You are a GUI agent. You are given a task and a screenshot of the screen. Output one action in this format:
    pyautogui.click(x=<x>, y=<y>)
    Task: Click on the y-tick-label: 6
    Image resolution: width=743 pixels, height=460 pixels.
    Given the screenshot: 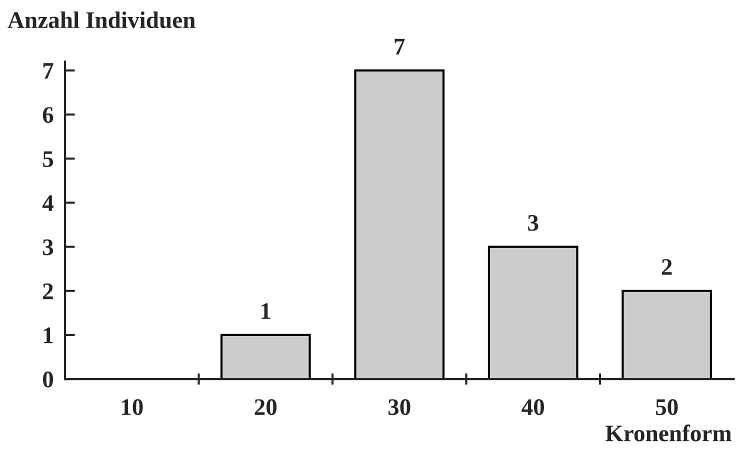 What is the action you would take?
    pyautogui.click(x=48, y=115)
    